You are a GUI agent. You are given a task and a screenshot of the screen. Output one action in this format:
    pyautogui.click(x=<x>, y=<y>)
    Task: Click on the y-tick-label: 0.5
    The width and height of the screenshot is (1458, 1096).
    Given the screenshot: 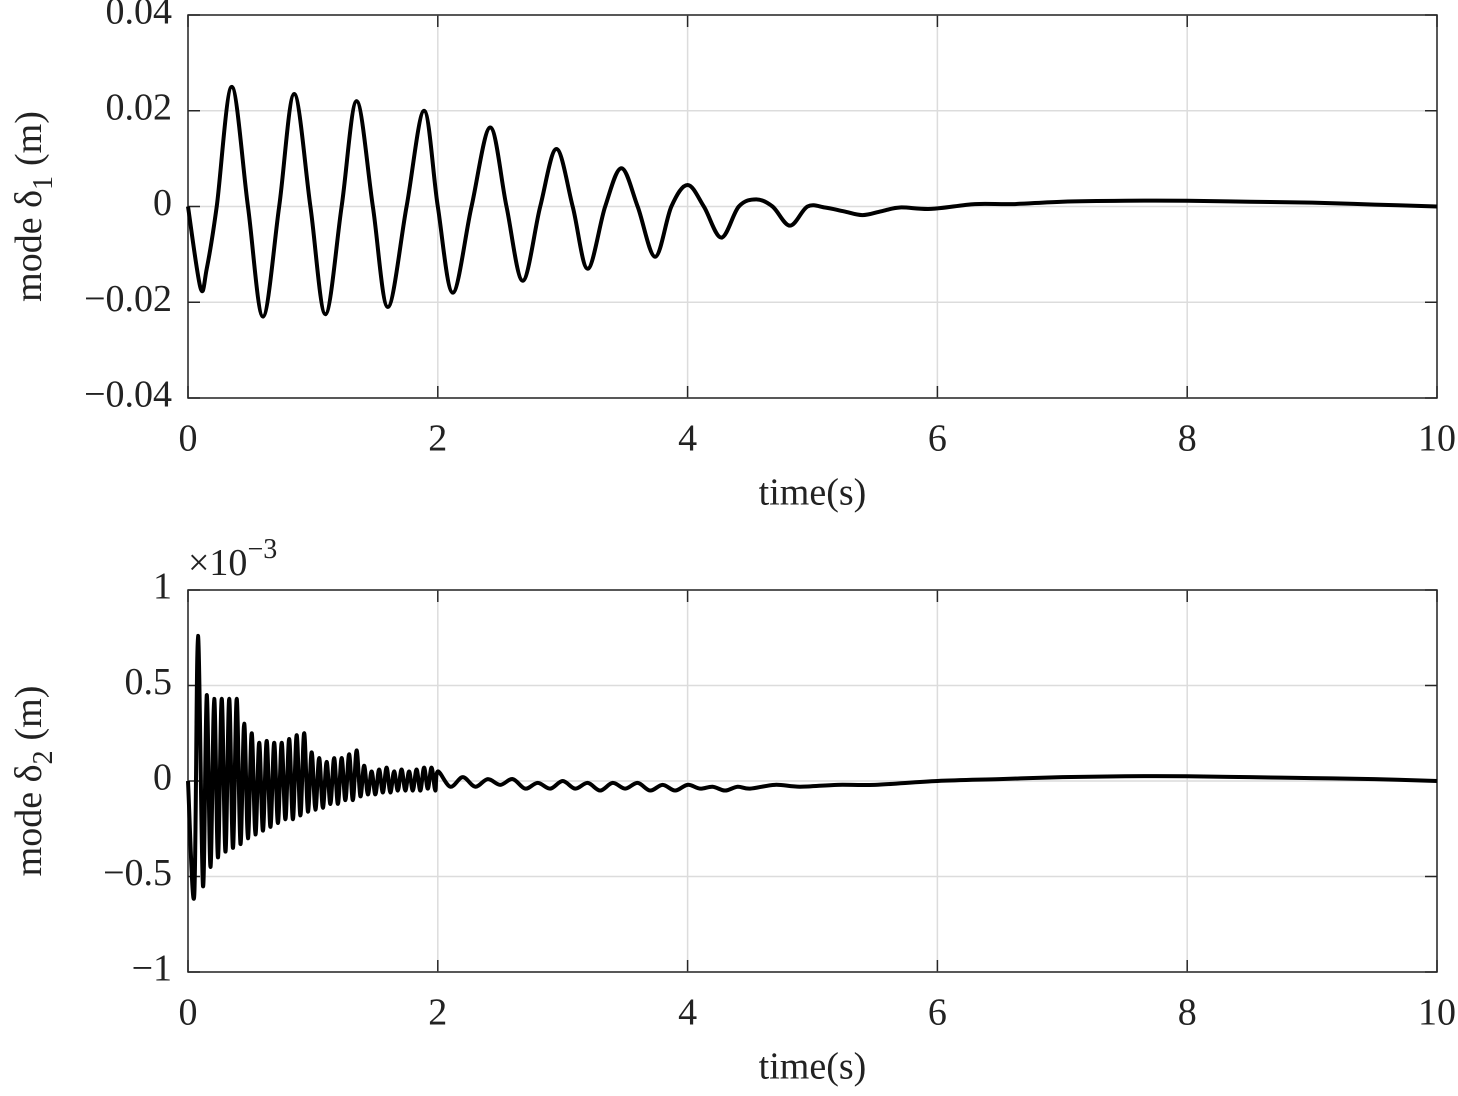 What is the action you would take?
    pyautogui.click(x=149, y=682)
    